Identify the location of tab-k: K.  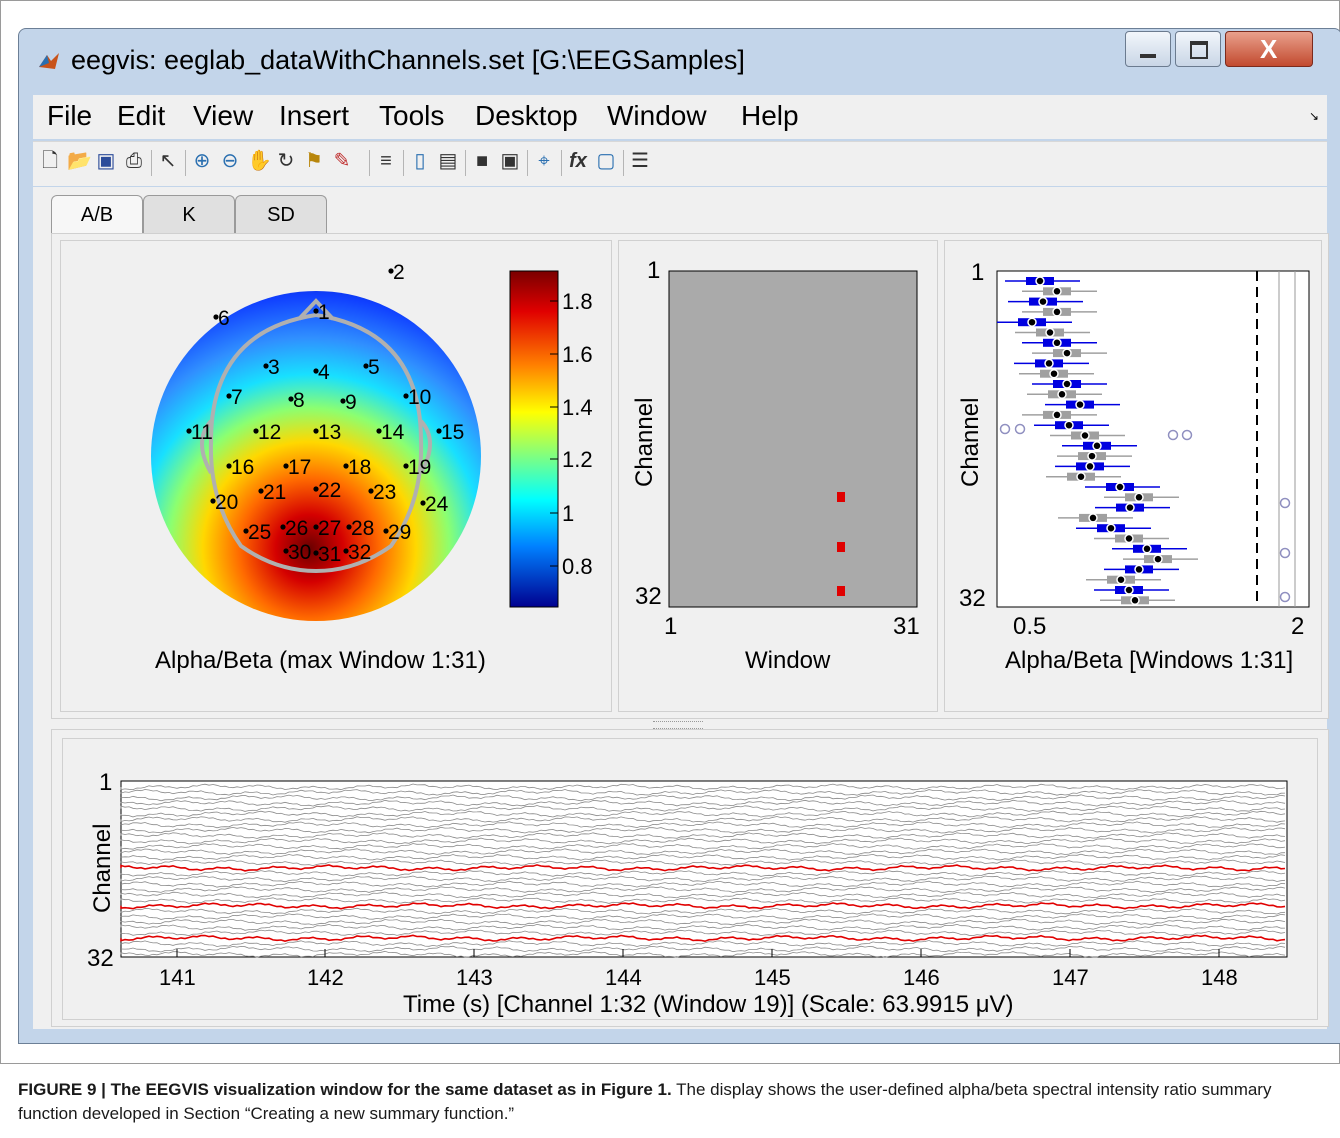
(189, 214).